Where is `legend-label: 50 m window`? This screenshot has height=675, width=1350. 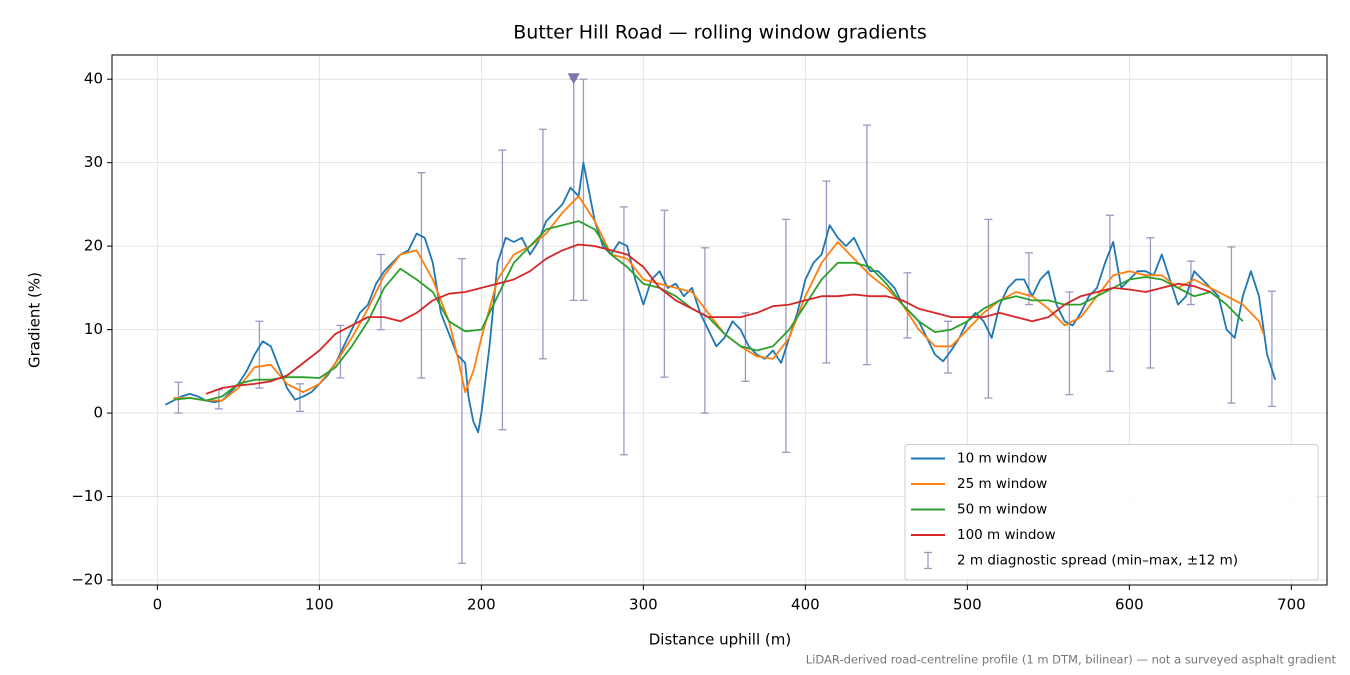
legend-label: 50 m window is located at coordinates (1002, 510).